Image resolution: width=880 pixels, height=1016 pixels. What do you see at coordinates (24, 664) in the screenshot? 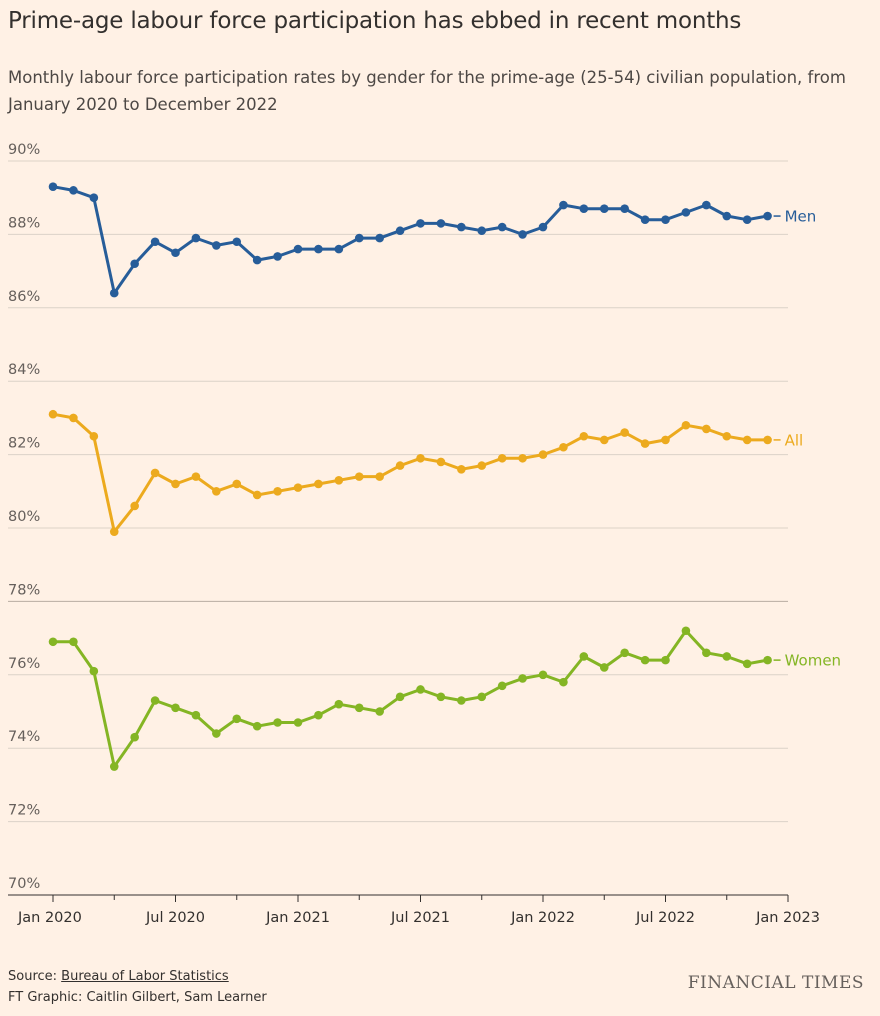
I see `y-tick-label: 76%` at bounding box center [24, 664].